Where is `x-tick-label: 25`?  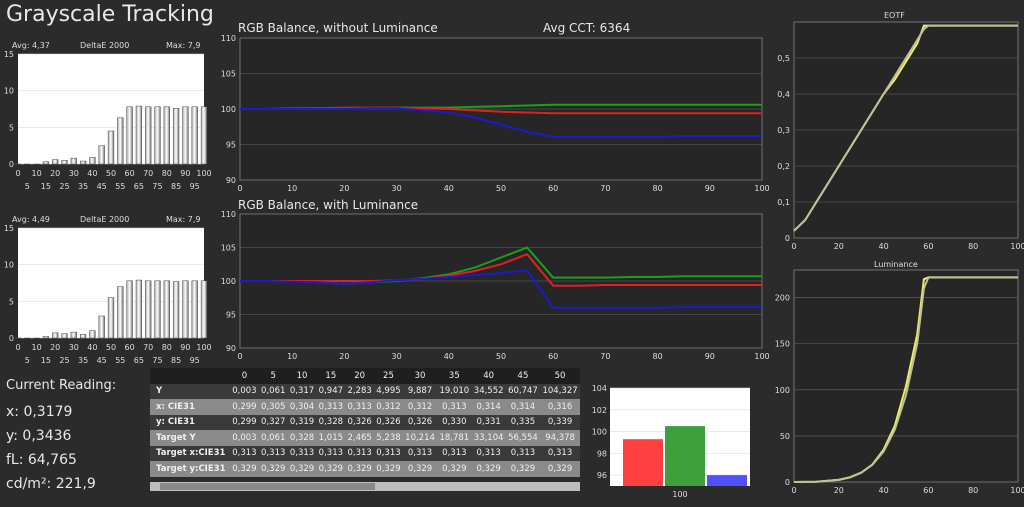 x-tick-label: 25 is located at coordinates (64, 186).